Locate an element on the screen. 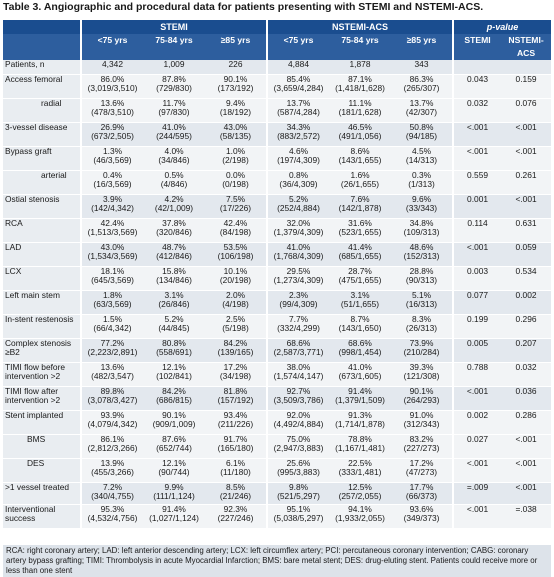 This screenshot has width=554, height=577. cell-value: 343 is located at coordinates (421, 64).